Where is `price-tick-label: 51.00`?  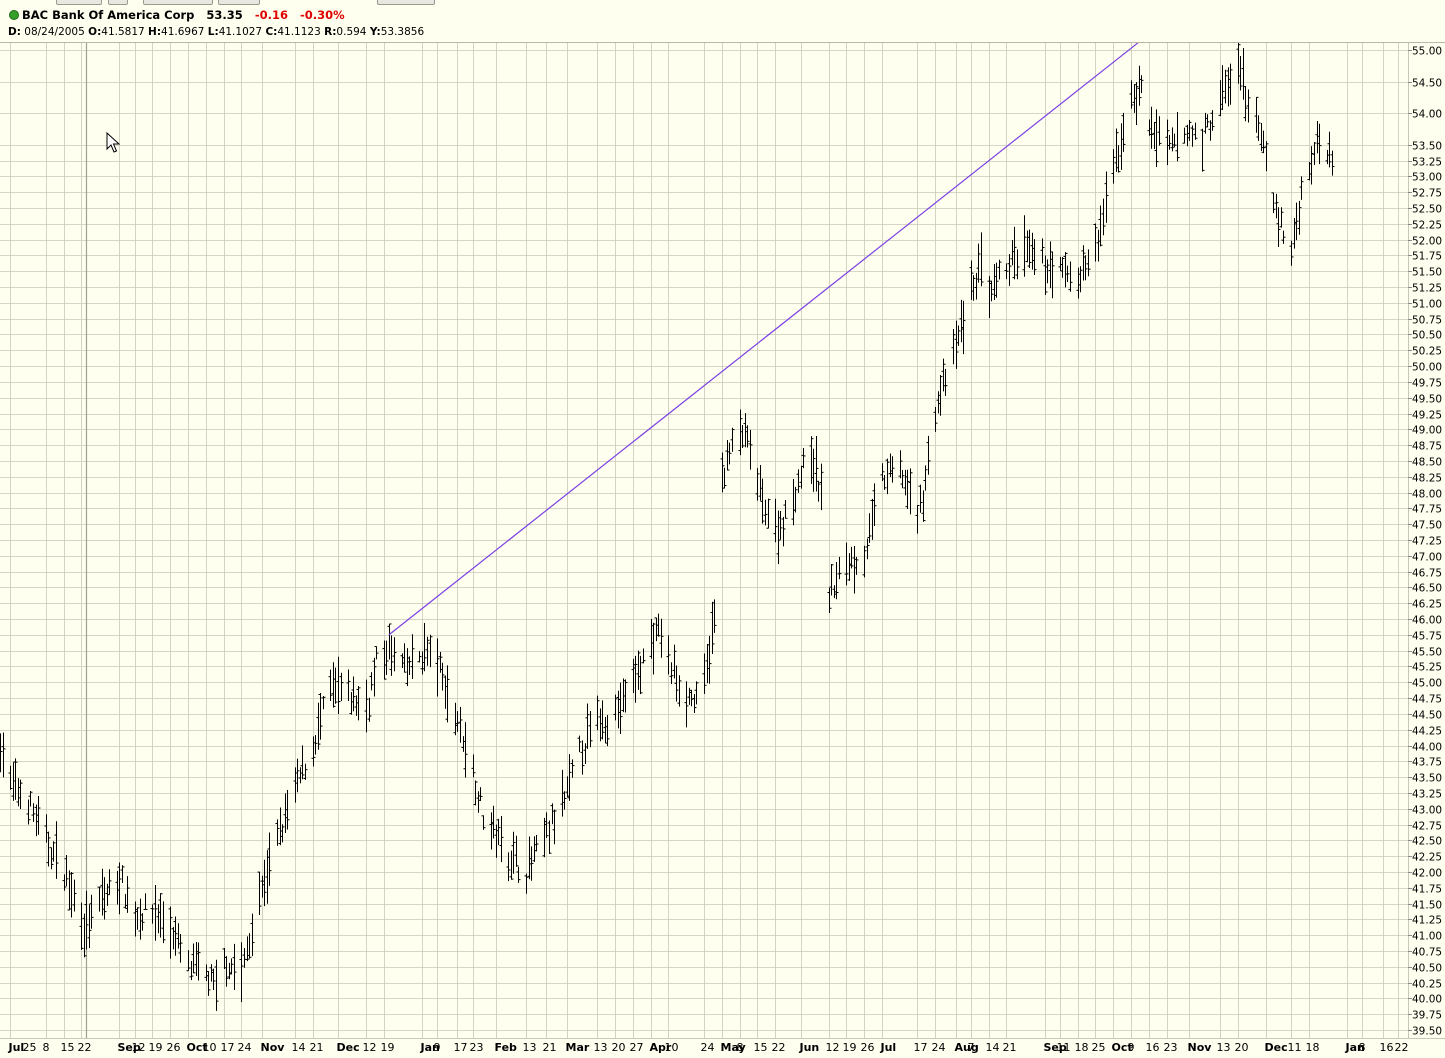
price-tick-label: 51.00 is located at coordinates (1427, 305).